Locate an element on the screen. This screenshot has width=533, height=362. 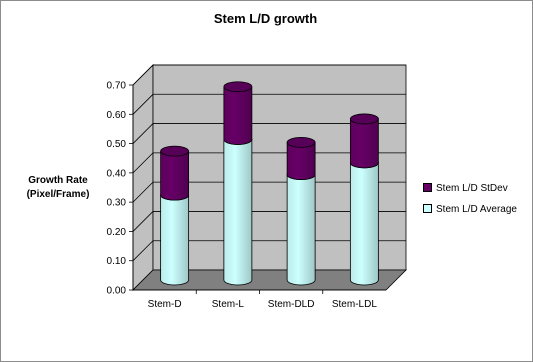
y-axis-label: Growth Rate (Pixel/Frame) is located at coordinates (58, 187).